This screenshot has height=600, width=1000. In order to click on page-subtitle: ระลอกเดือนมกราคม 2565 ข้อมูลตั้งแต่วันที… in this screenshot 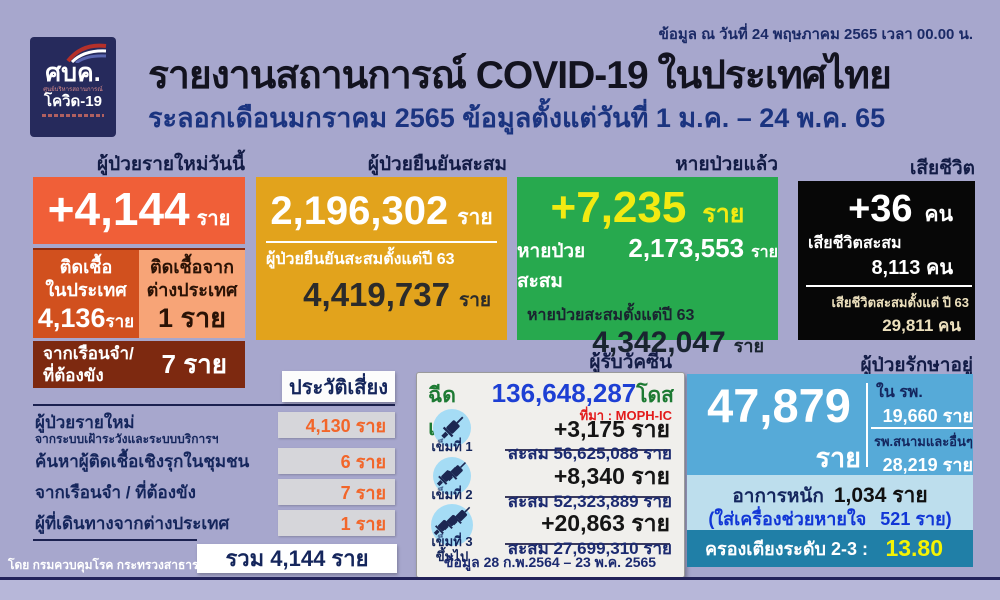, I will do `click(517, 118)`.